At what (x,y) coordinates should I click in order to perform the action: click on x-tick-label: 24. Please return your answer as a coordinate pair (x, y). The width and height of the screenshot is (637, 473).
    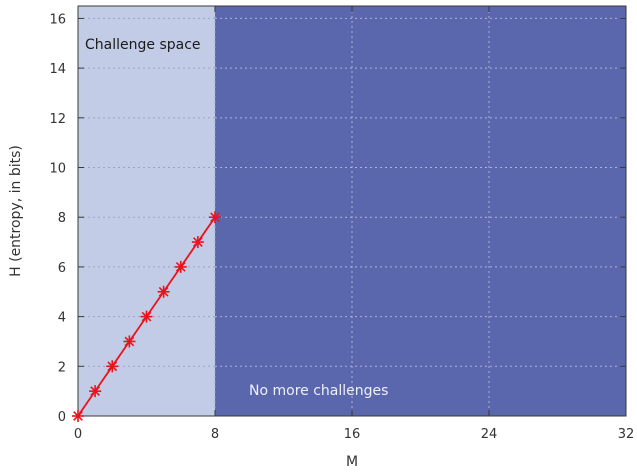
    Looking at the image, I should click on (489, 434).